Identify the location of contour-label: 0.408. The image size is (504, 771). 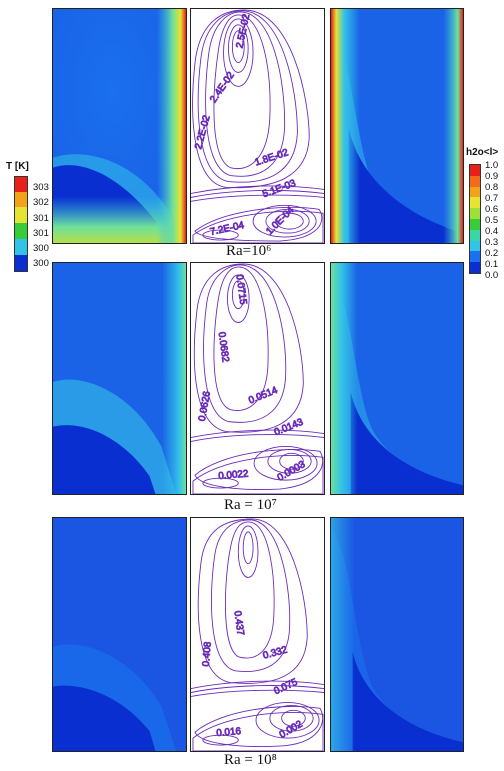
(207, 654).